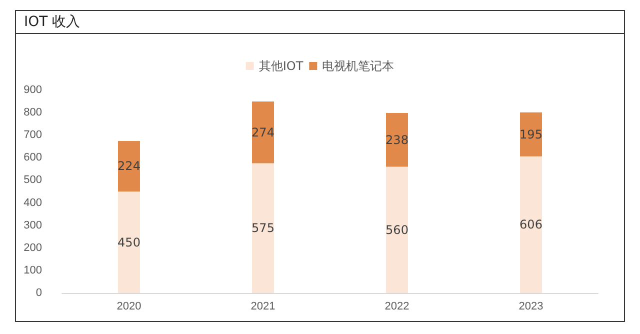 This screenshot has height=334, width=640. I want to click on y-tick-label: 800, so click(33, 112).